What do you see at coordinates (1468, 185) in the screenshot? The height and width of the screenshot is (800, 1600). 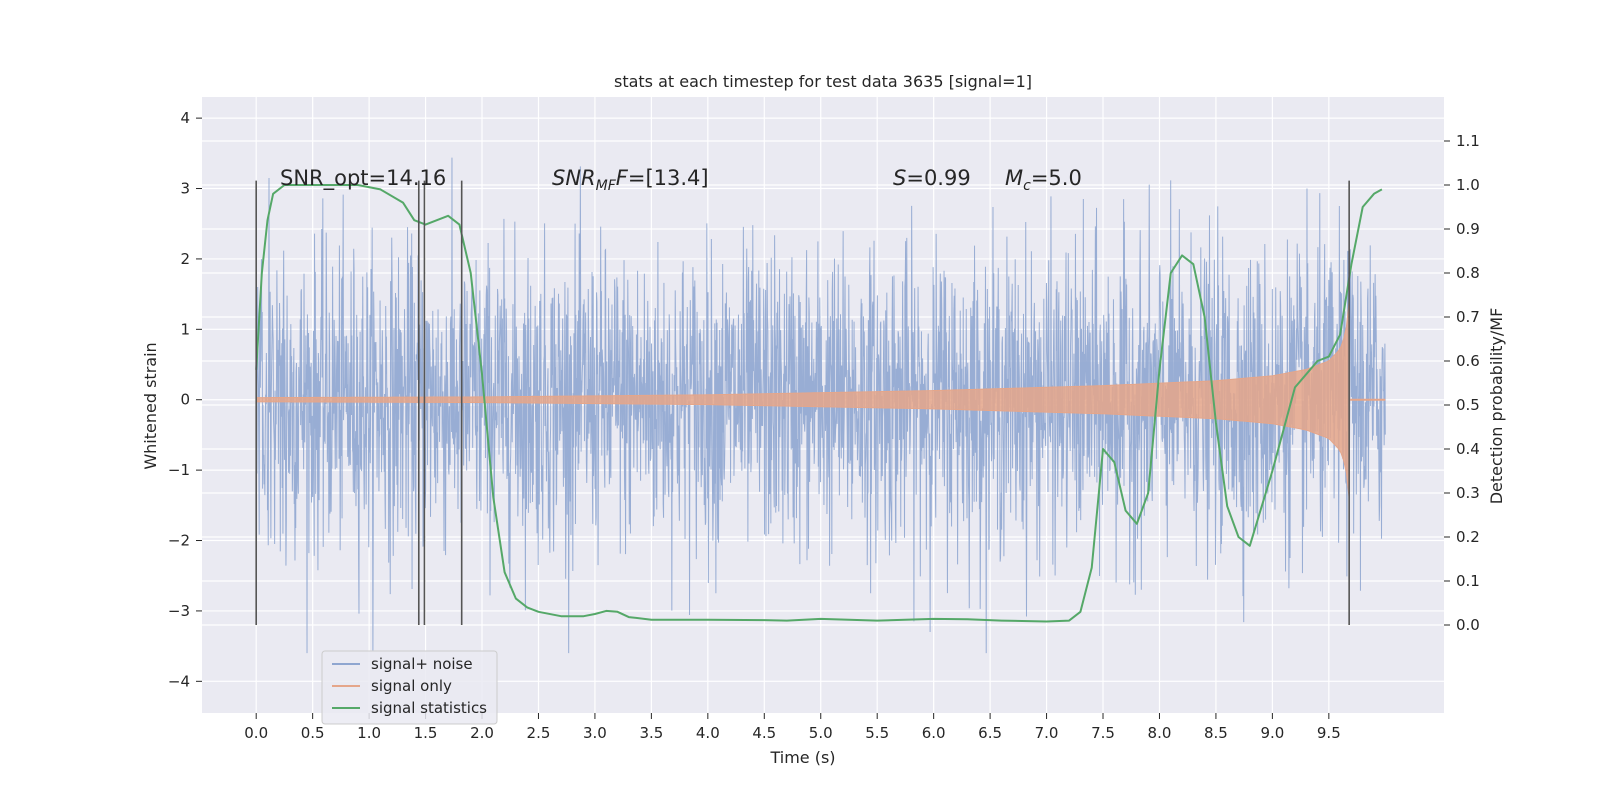 I see `y-tick-label-right: 1.0` at bounding box center [1468, 185].